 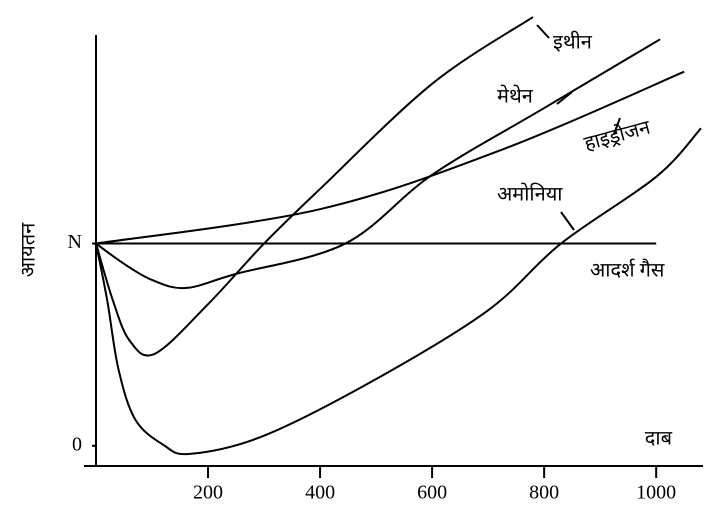 I want to click on y-axis-label: आयतन, so click(x=29, y=249).